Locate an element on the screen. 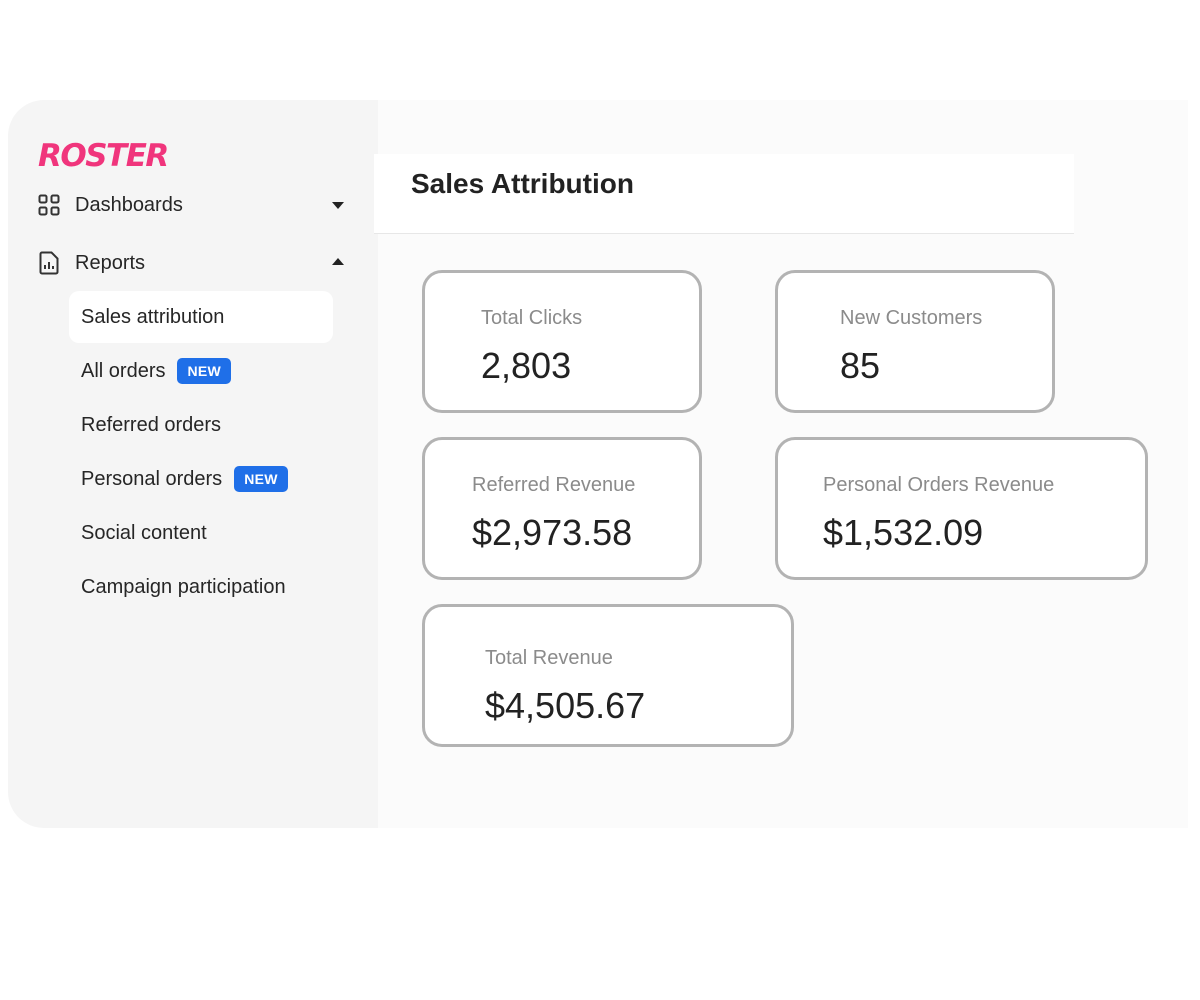 The height and width of the screenshot is (1000, 1200). metric-card-referred-revenue: Referred Revenue $2,973.58 is located at coordinates (562, 508).